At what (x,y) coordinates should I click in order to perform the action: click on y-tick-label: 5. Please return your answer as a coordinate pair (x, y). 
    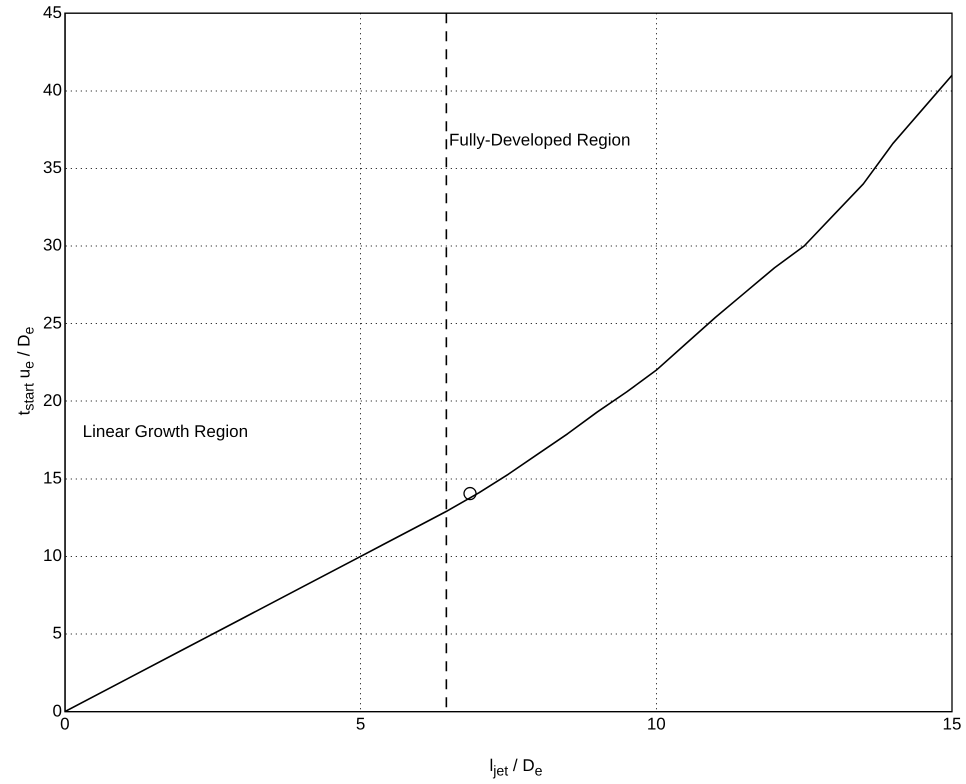
    Looking at the image, I should click on (57, 633).